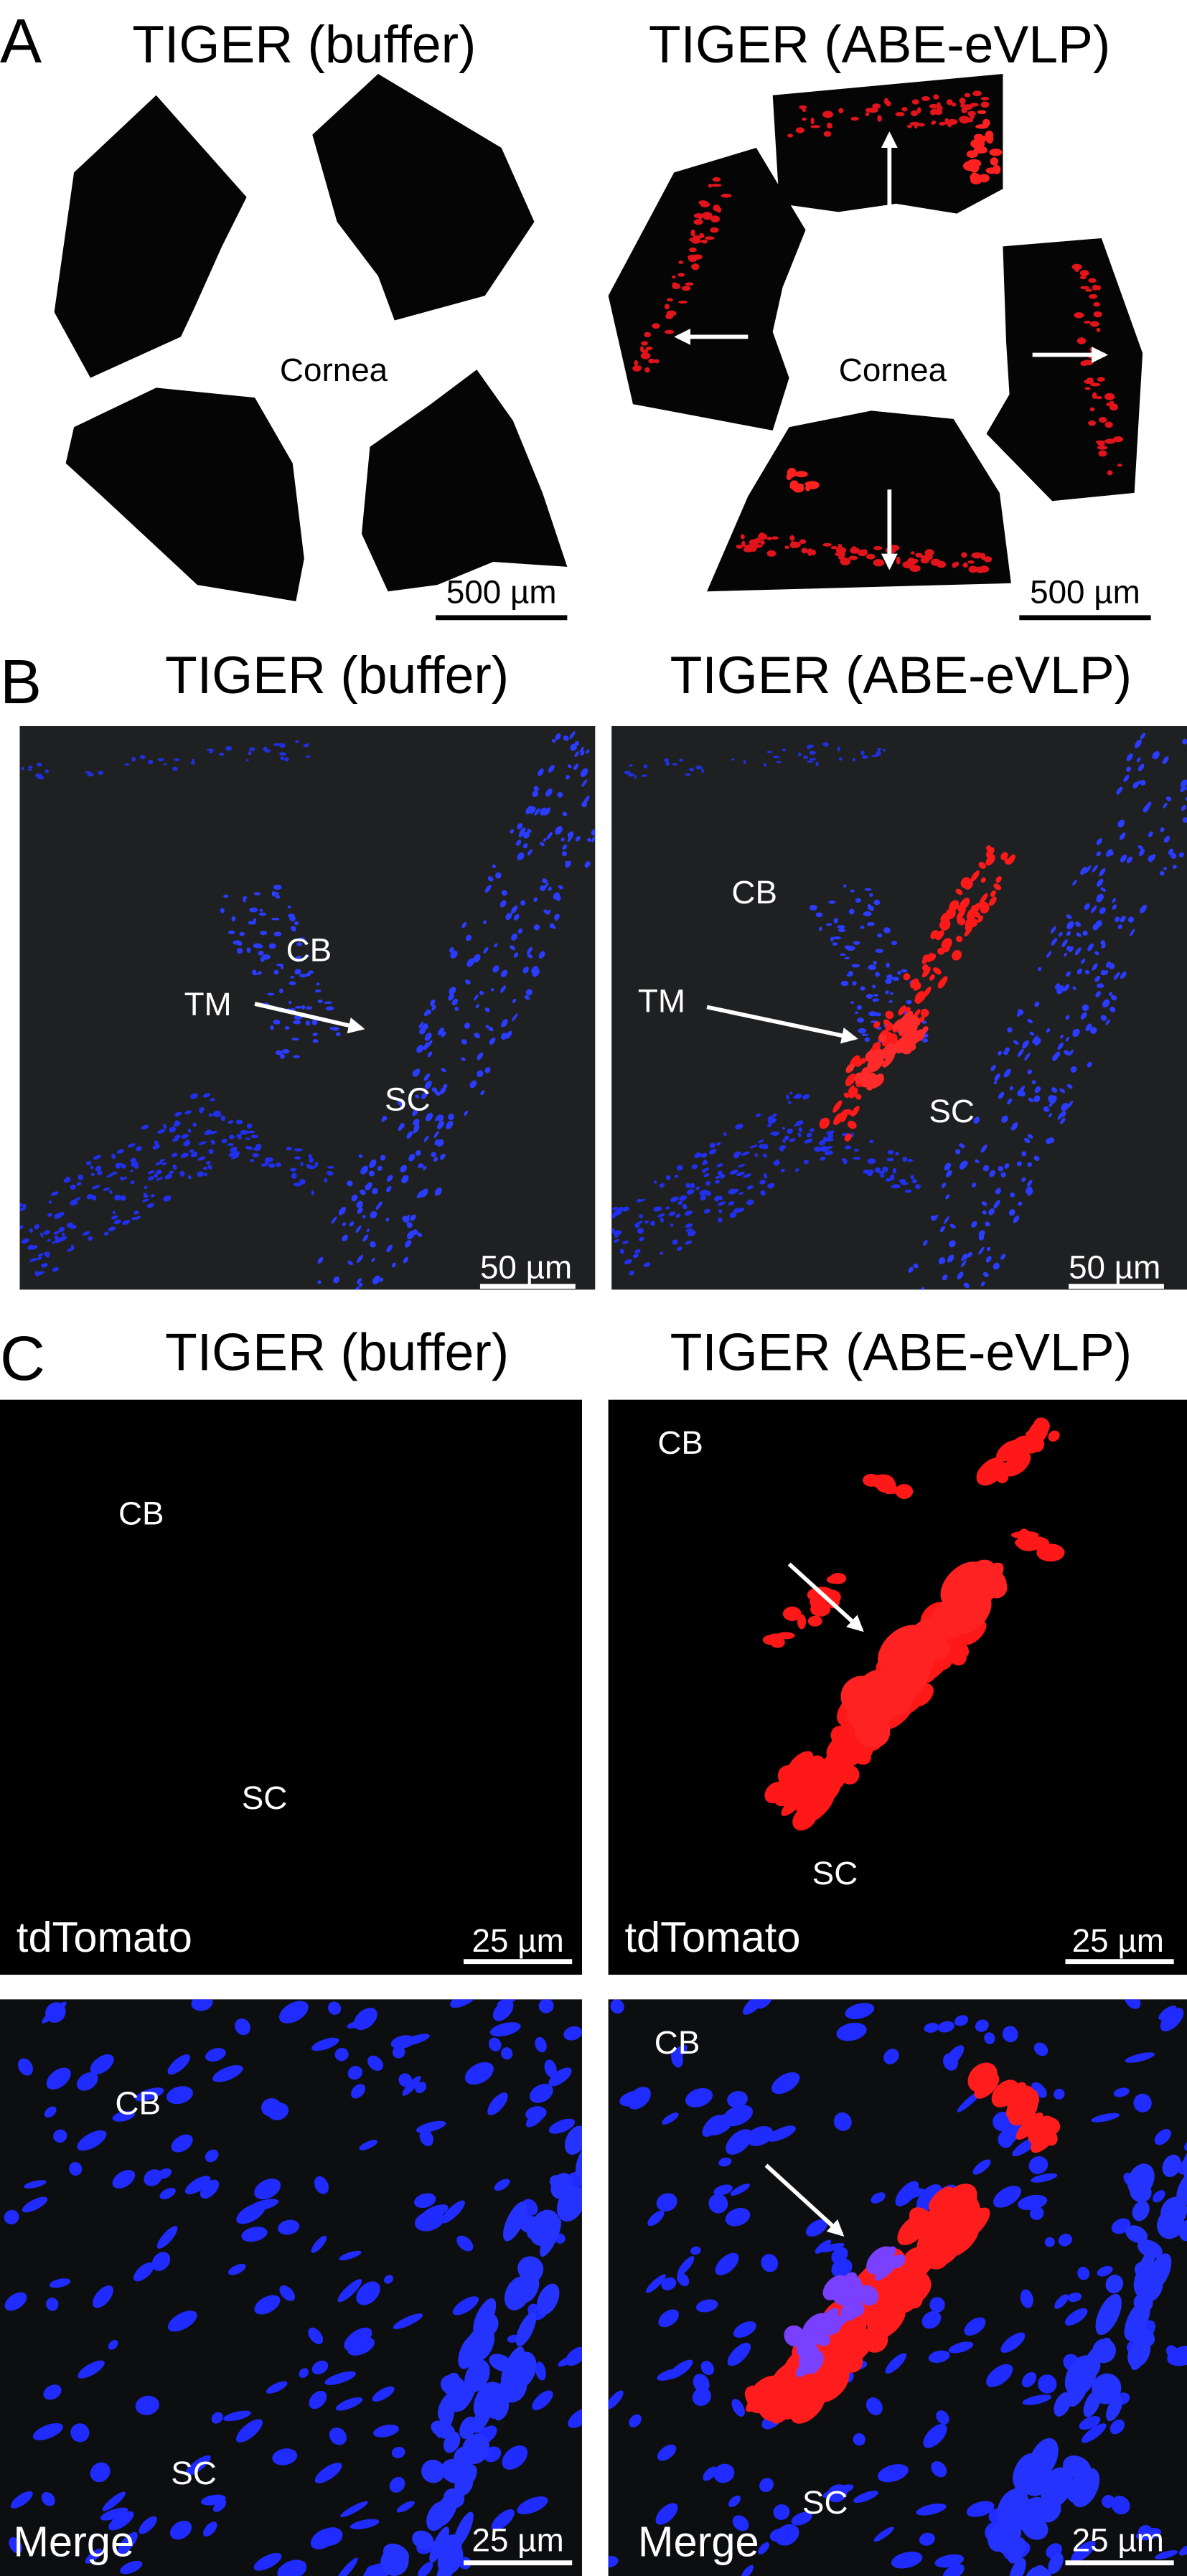 This screenshot has width=1187, height=2576. I want to click on column-title: TIGER (ABE-eVLP), so click(901, 1351).